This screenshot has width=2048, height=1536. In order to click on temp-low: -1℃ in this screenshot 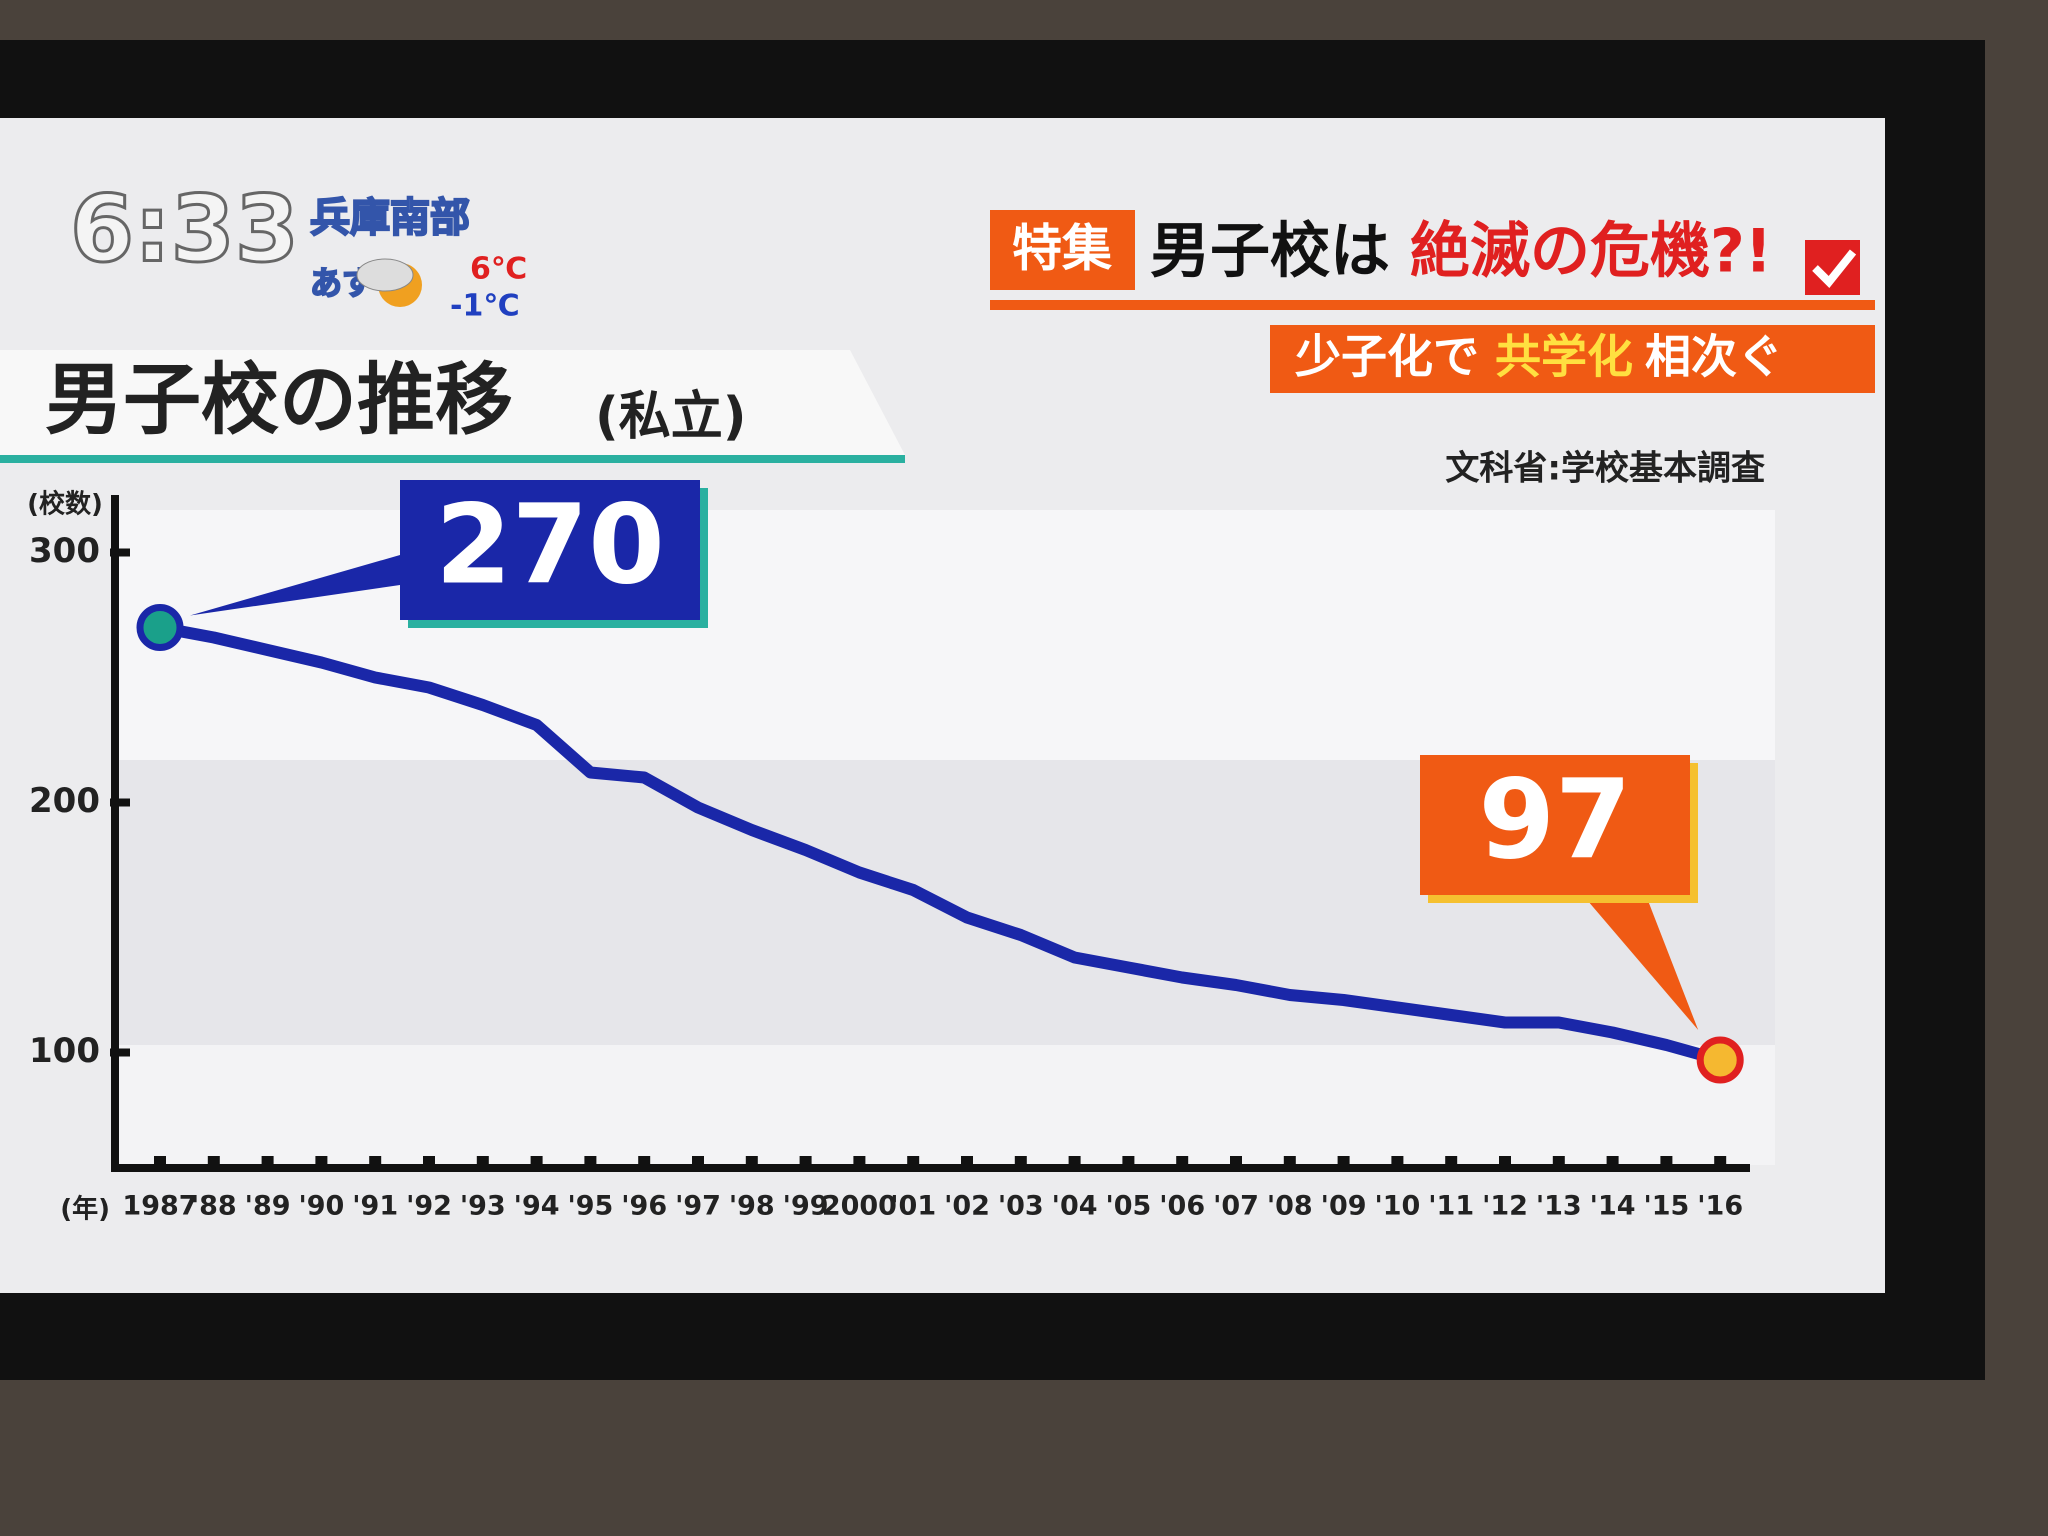, I will do `click(485, 306)`.